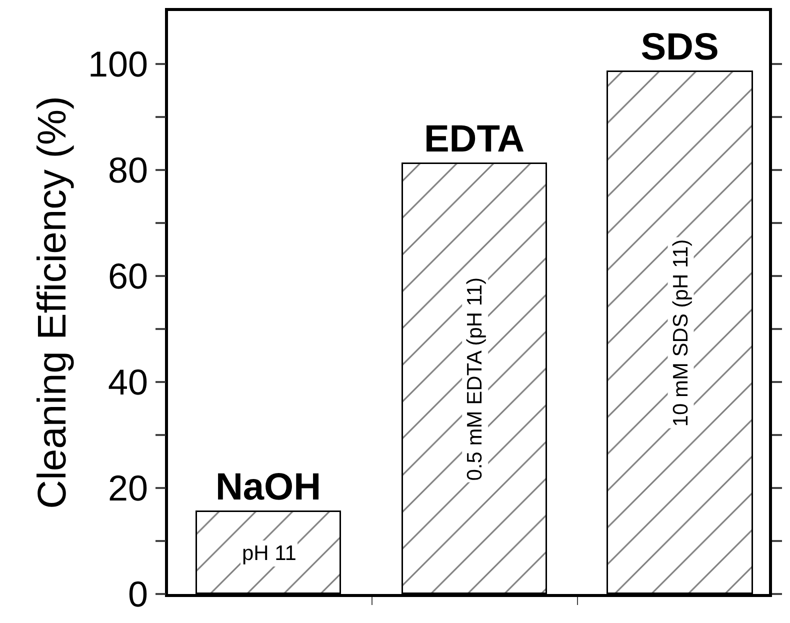 This screenshot has width=790, height=623. What do you see at coordinates (118, 64) in the screenshot?
I see `y-tick-label: 100` at bounding box center [118, 64].